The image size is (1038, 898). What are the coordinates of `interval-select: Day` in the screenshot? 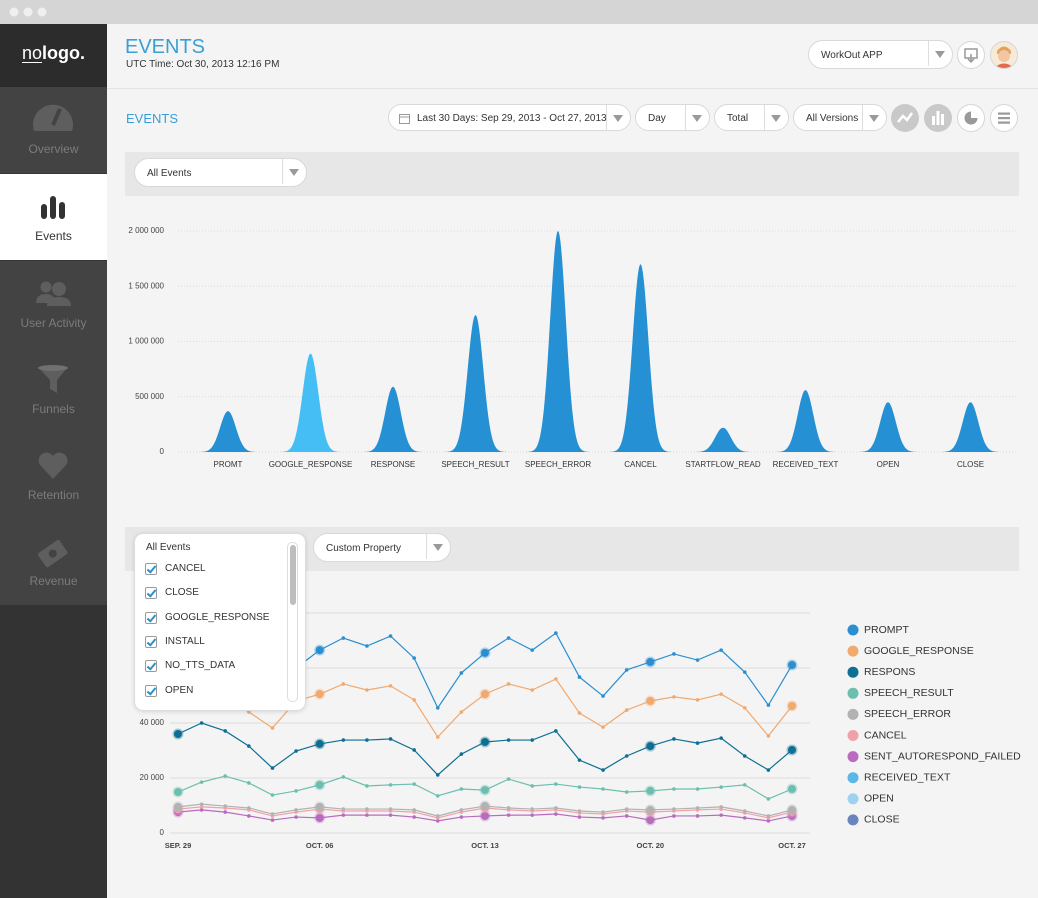 It's located at (672, 117).